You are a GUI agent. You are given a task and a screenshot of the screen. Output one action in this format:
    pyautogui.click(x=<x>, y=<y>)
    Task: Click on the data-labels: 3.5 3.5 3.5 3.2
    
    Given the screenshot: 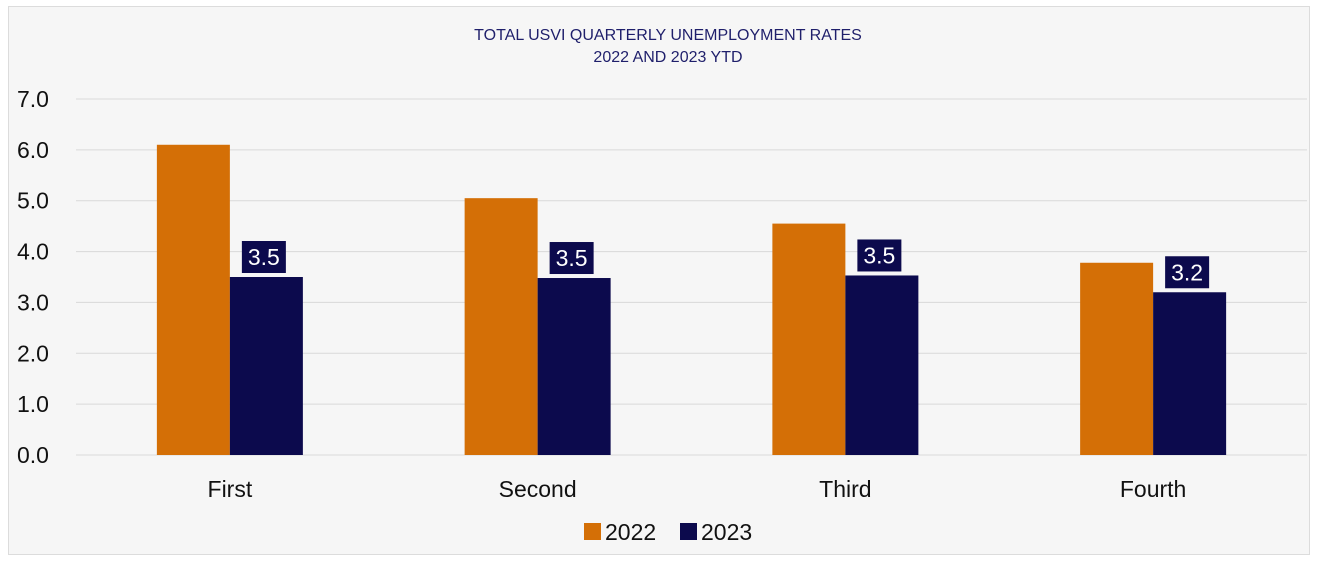 What is the action you would take?
    pyautogui.click(x=725, y=264)
    